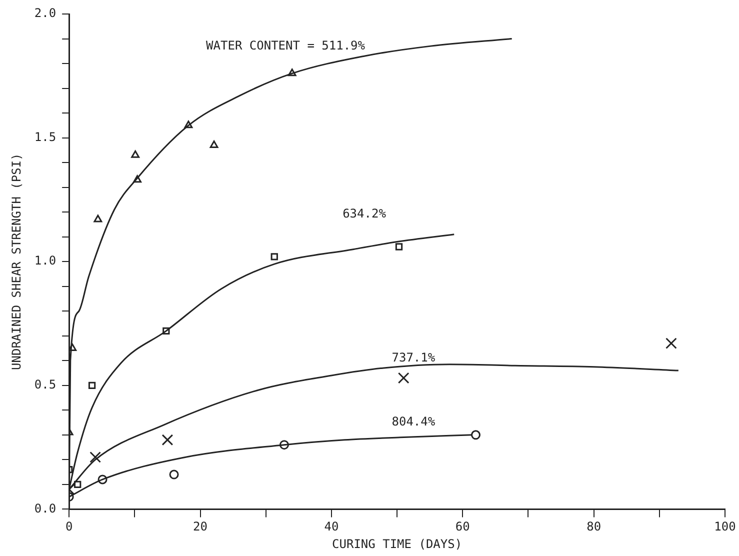 This screenshot has width=739, height=556. Describe the element at coordinates (725, 527) in the screenshot. I see `x-tick-label: 100` at that location.